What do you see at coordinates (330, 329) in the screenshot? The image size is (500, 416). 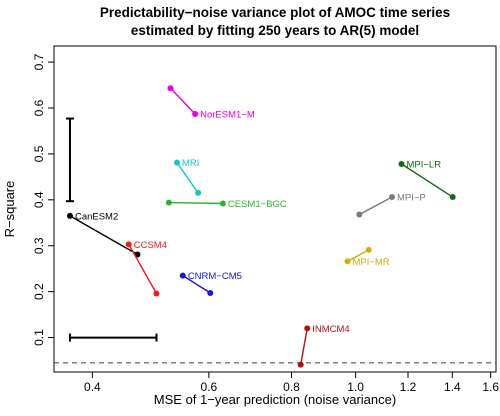 I see `series-label-inmcm4: INMCM4` at bounding box center [330, 329].